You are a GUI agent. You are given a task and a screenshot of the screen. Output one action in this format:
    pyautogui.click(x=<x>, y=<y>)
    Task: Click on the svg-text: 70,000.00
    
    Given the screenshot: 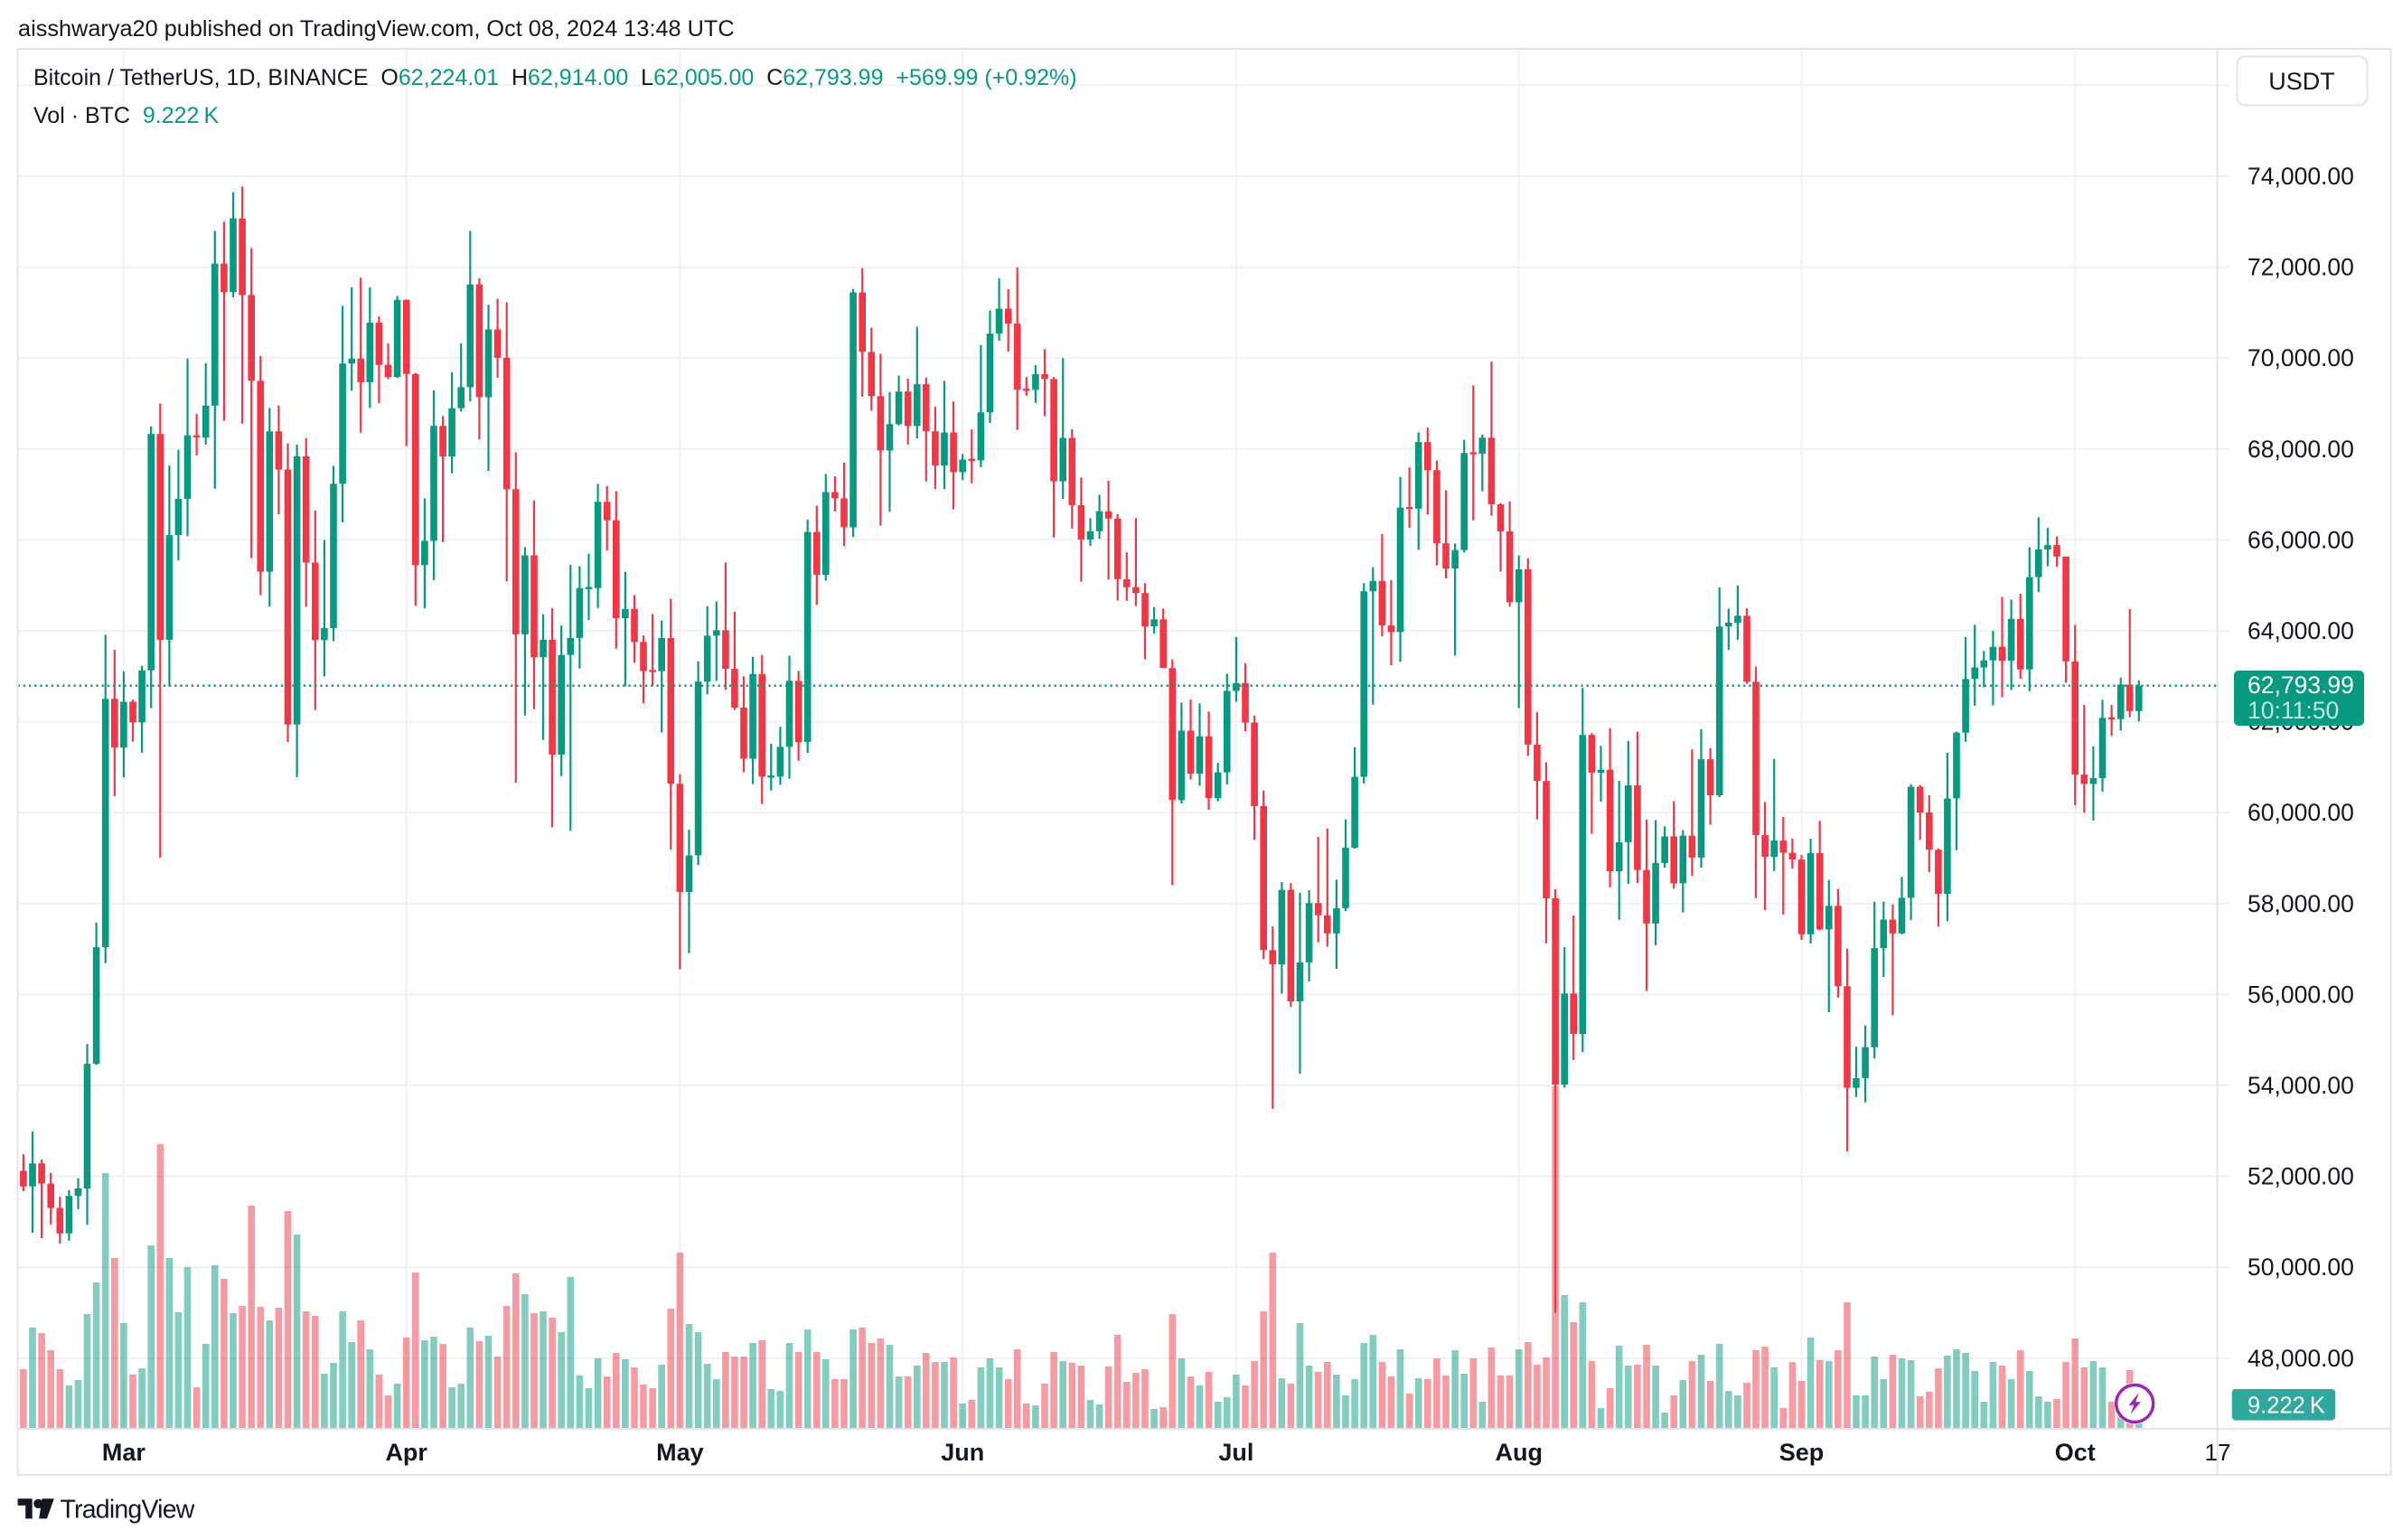 What is the action you would take?
    pyautogui.click(x=2301, y=357)
    